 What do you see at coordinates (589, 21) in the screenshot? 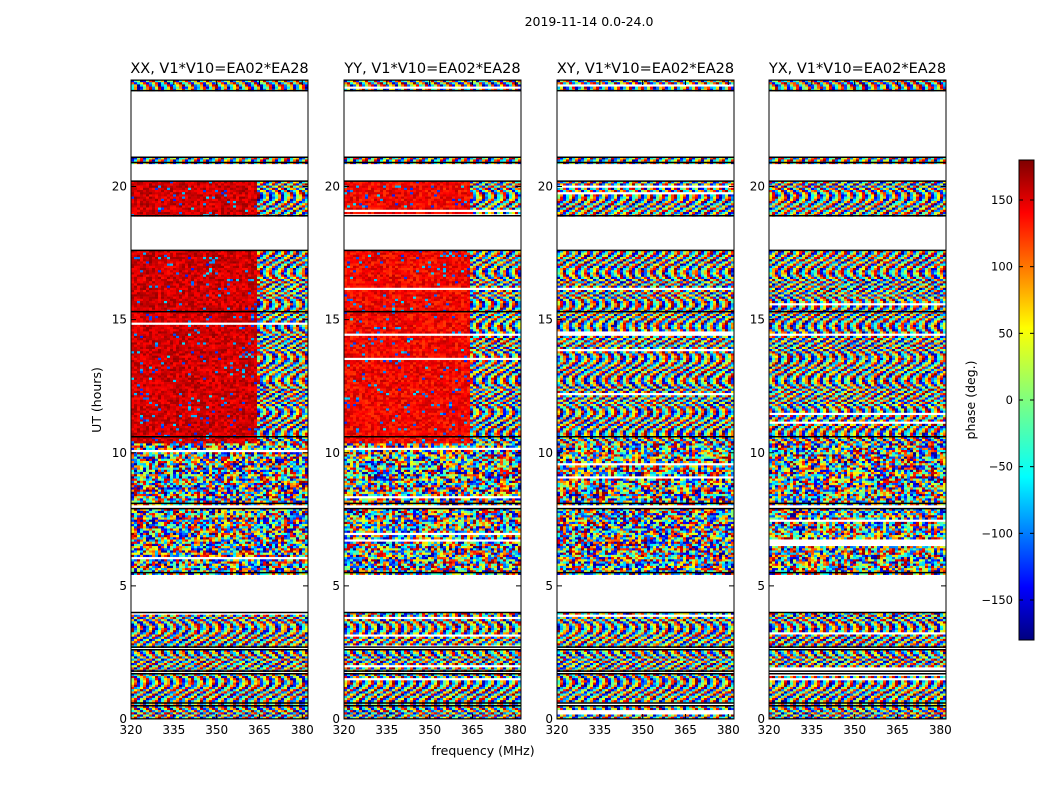
I see `figure-title: 2019-11-14 0.0-24.0` at bounding box center [589, 21].